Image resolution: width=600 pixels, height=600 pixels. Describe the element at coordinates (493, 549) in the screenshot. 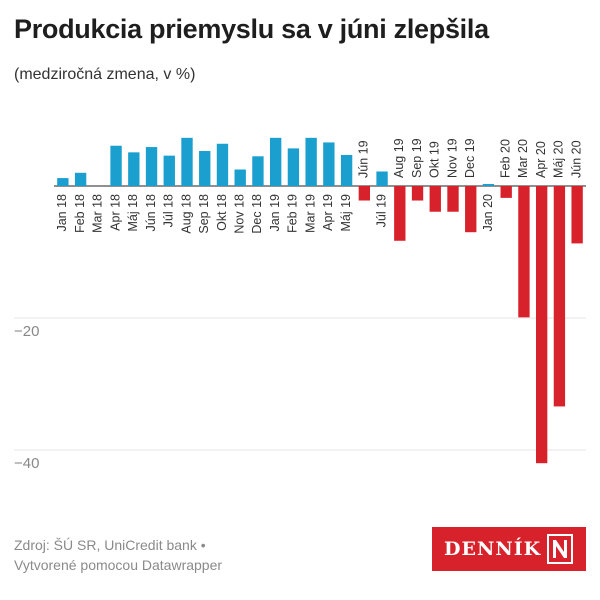

I see `logo-text: DENNÍK` at that location.